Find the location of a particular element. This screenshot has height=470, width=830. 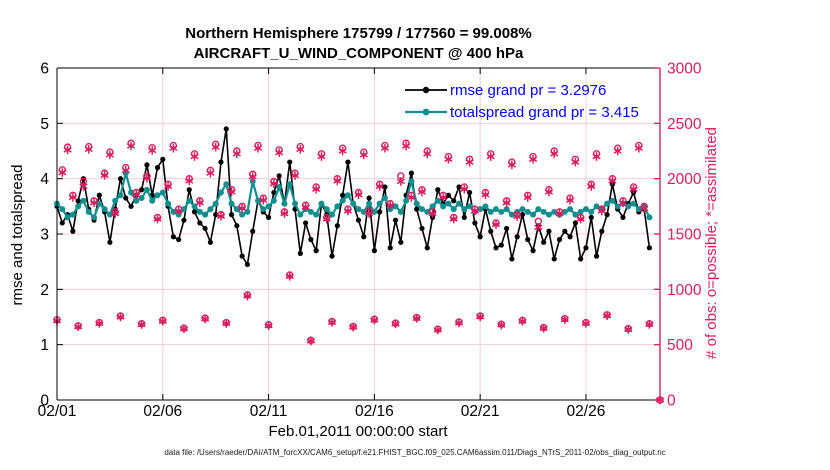

legend-entry-totalspread: totalspread grand pr = 3.415 is located at coordinates (544, 112).